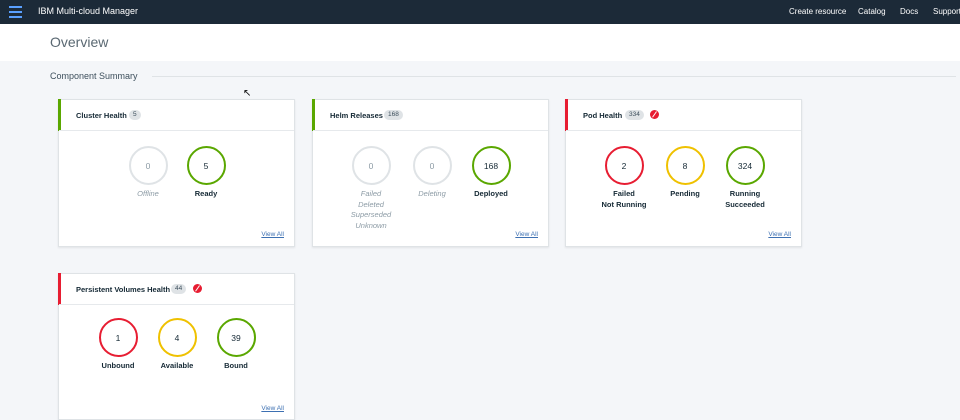 The image size is (960, 420). Describe the element at coordinates (101, 115) in the screenshot. I see `card-title: Cluster Health` at that location.